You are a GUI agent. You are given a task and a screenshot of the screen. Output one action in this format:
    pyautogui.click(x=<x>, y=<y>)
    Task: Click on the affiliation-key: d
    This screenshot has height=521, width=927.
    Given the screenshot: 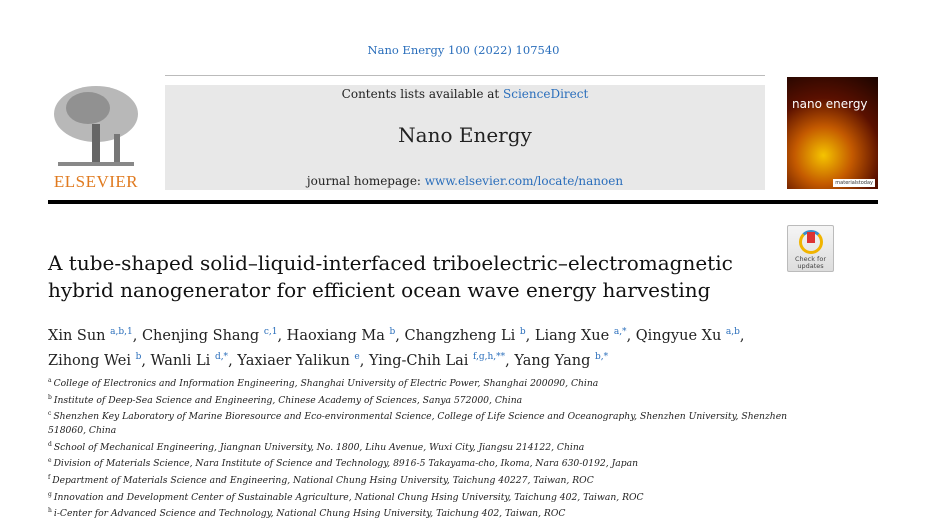 What is the action you would take?
    pyautogui.click(x=50, y=444)
    